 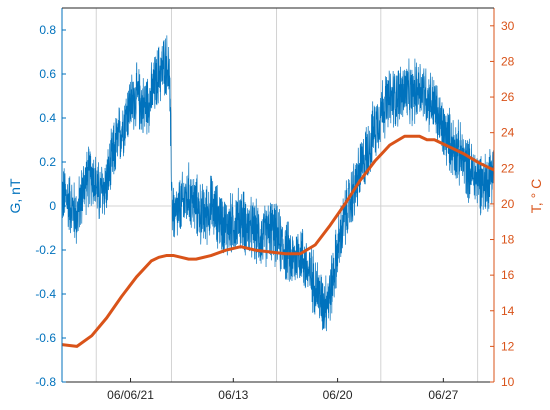 What do you see at coordinates (233, 395) in the screenshot?
I see `x-tick-label: 06/13` at bounding box center [233, 395].